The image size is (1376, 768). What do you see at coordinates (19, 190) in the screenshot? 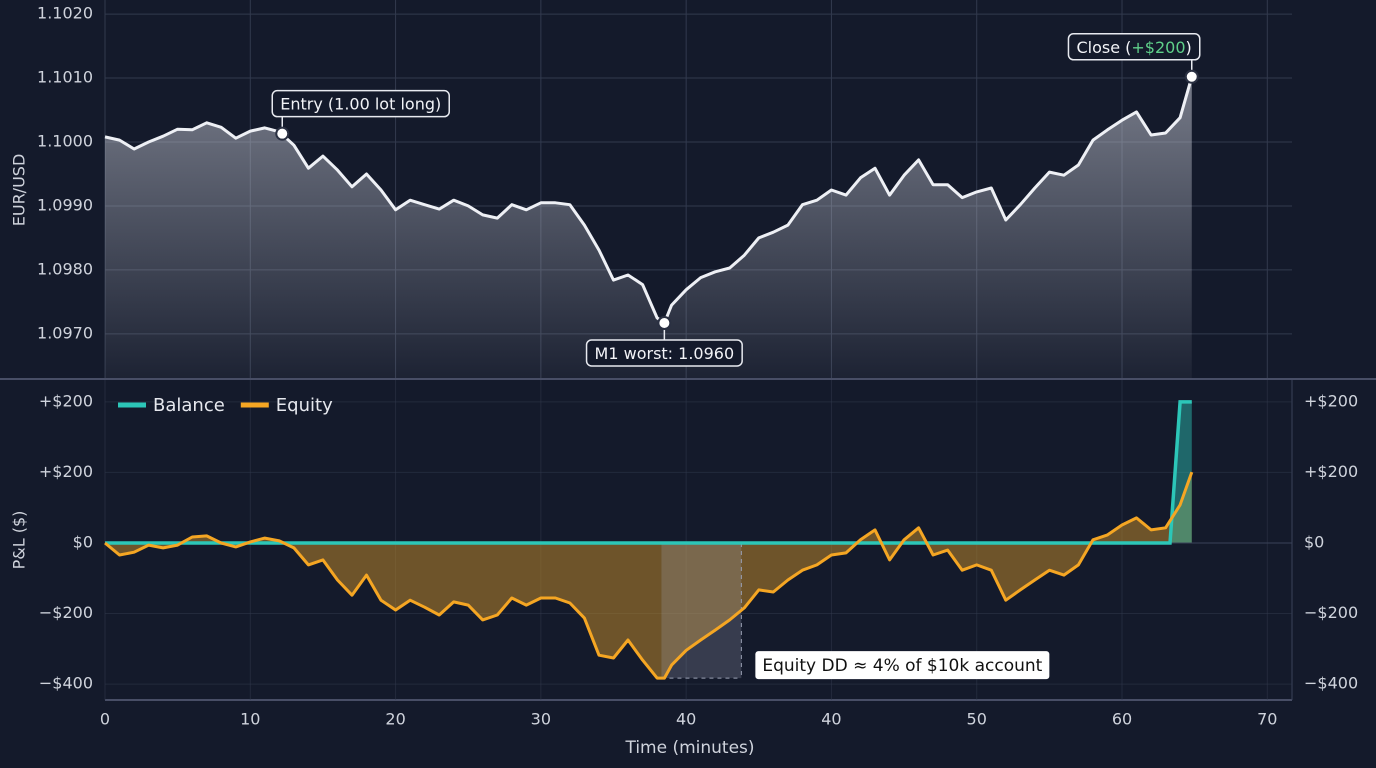
I see `y-axis-label: EUR/USD` at bounding box center [19, 190].